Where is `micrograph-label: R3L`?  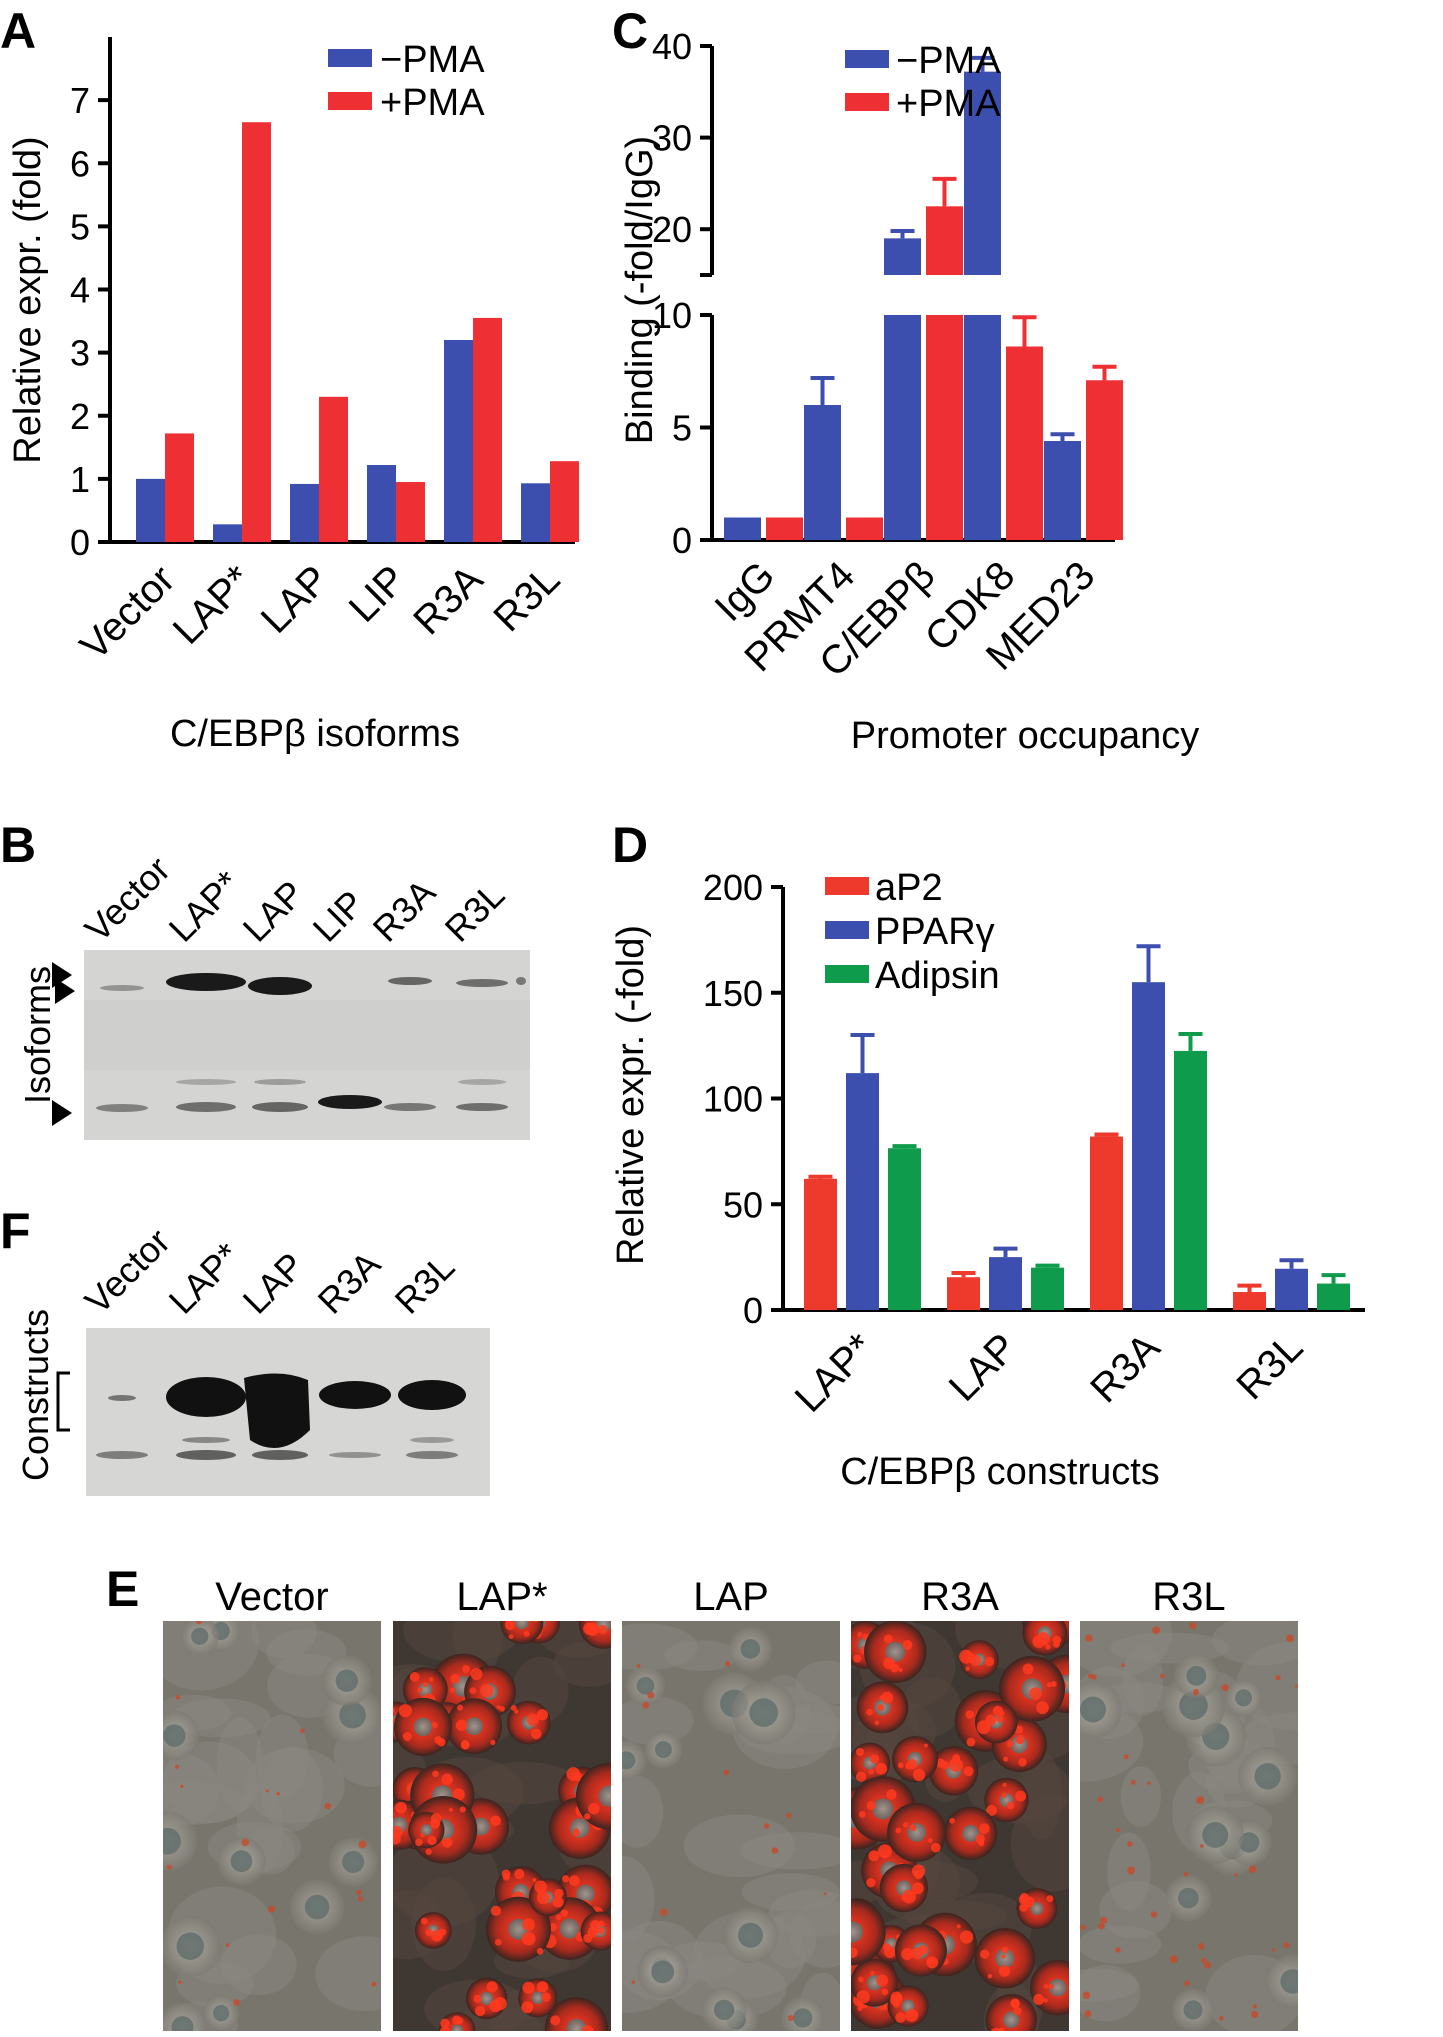
micrograph-label: R3L is located at coordinates (1188, 1597).